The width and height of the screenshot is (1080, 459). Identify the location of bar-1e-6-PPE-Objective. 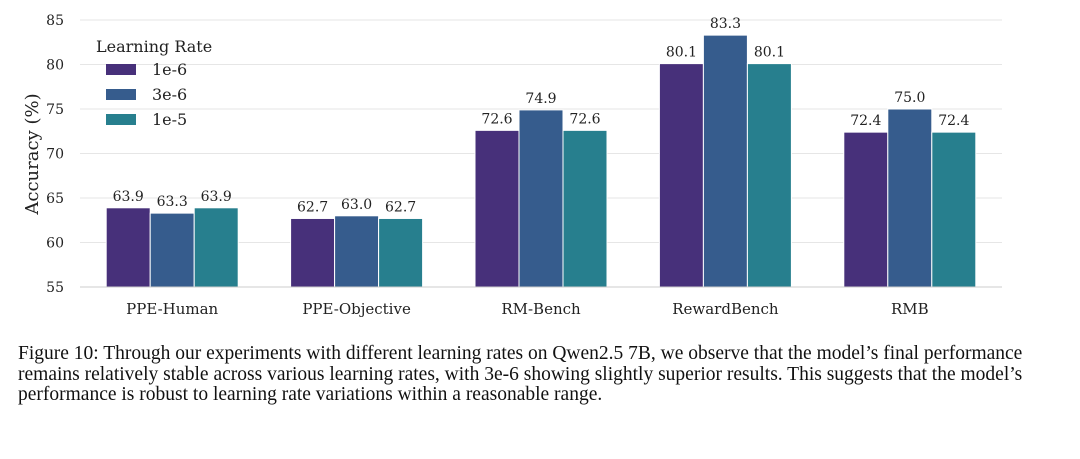
(313, 252).